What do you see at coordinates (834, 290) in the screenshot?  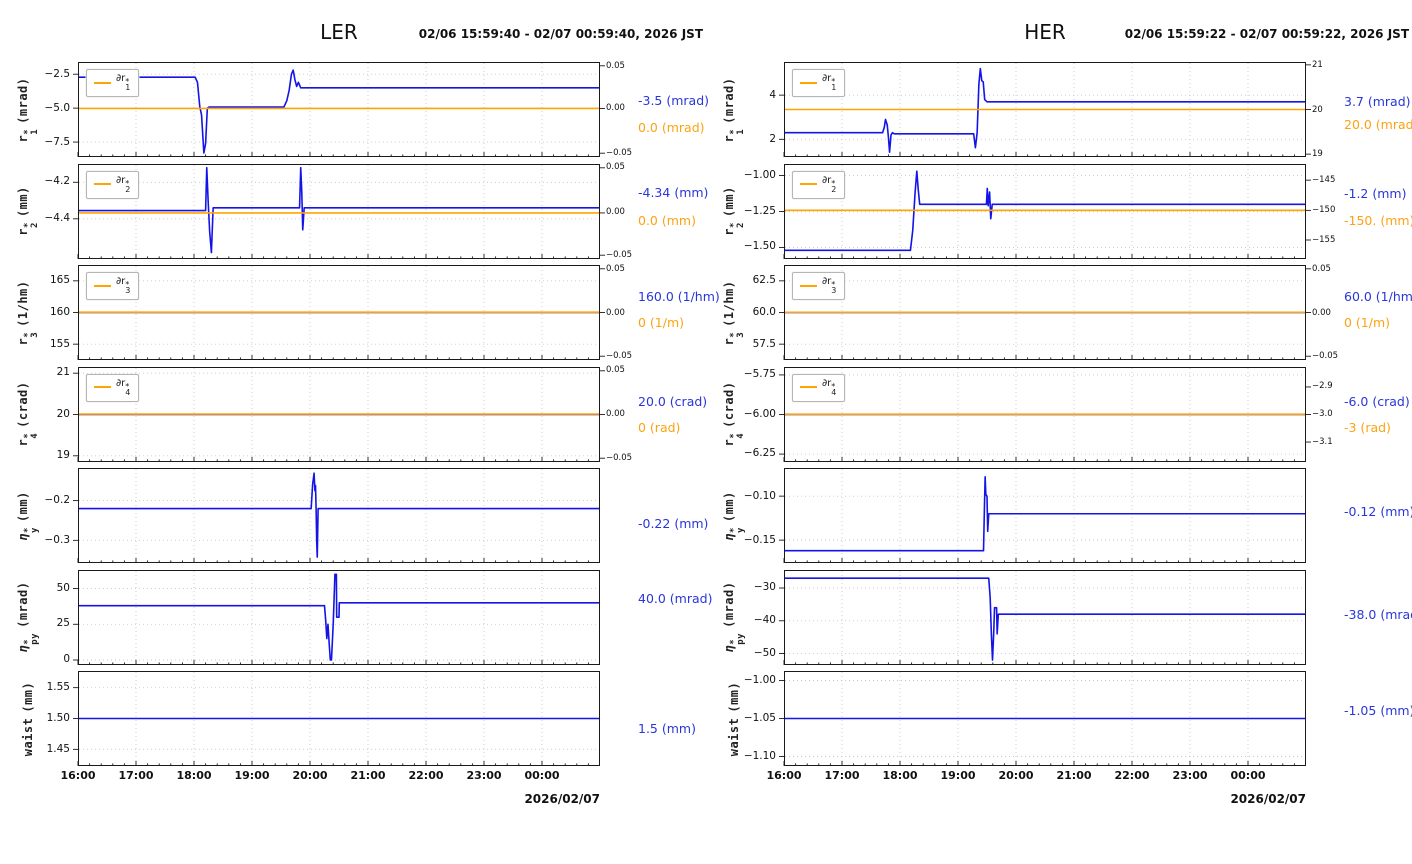 I see `legend-text-sub: 3` at bounding box center [834, 290].